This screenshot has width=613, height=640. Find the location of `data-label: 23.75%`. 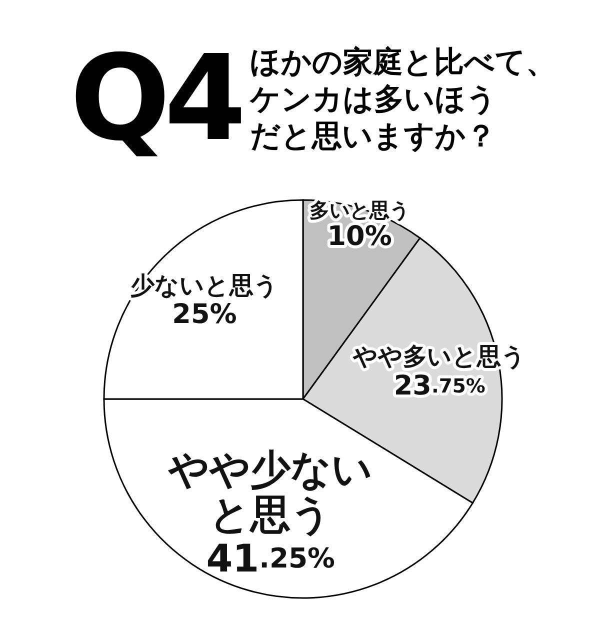

data-label: 23.75% is located at coordinates (440, 385).